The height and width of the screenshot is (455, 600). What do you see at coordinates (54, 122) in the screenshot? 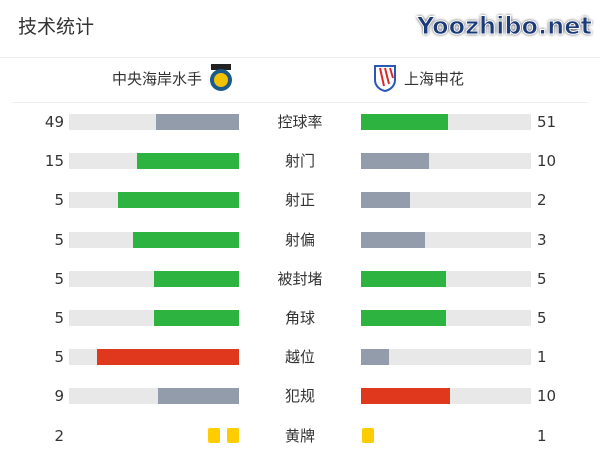
I see `home-value: 49` at bounding box center [54, 122].